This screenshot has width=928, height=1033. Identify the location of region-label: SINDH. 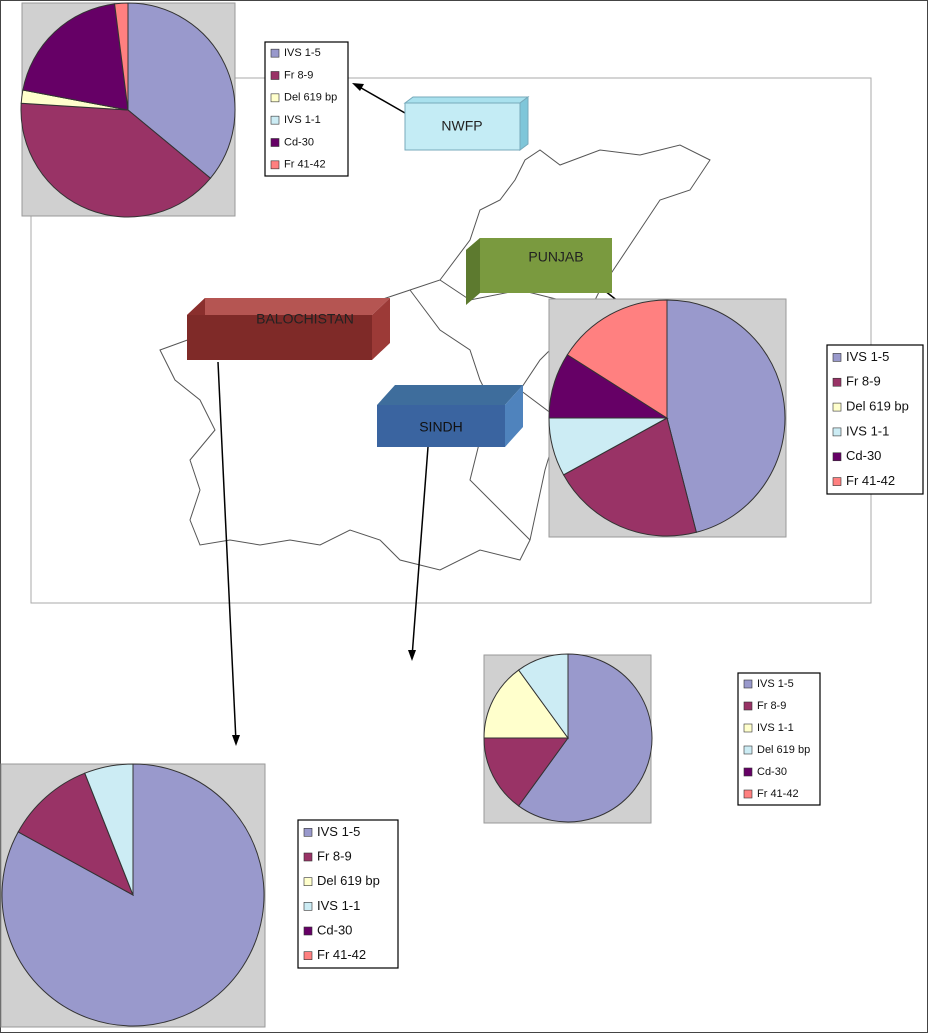
(441, 427).